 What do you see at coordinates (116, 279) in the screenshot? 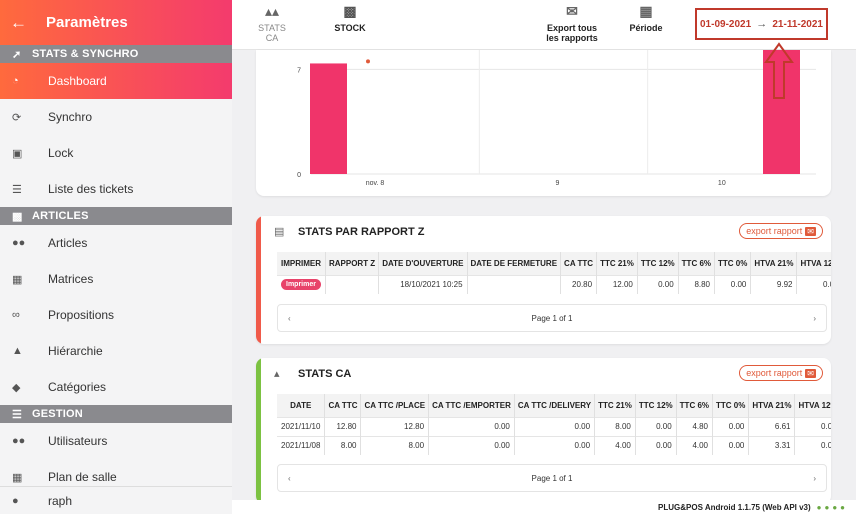
I see `sidebar-item-matrices: ▦ Matrices` at bounding box center [116, 279].